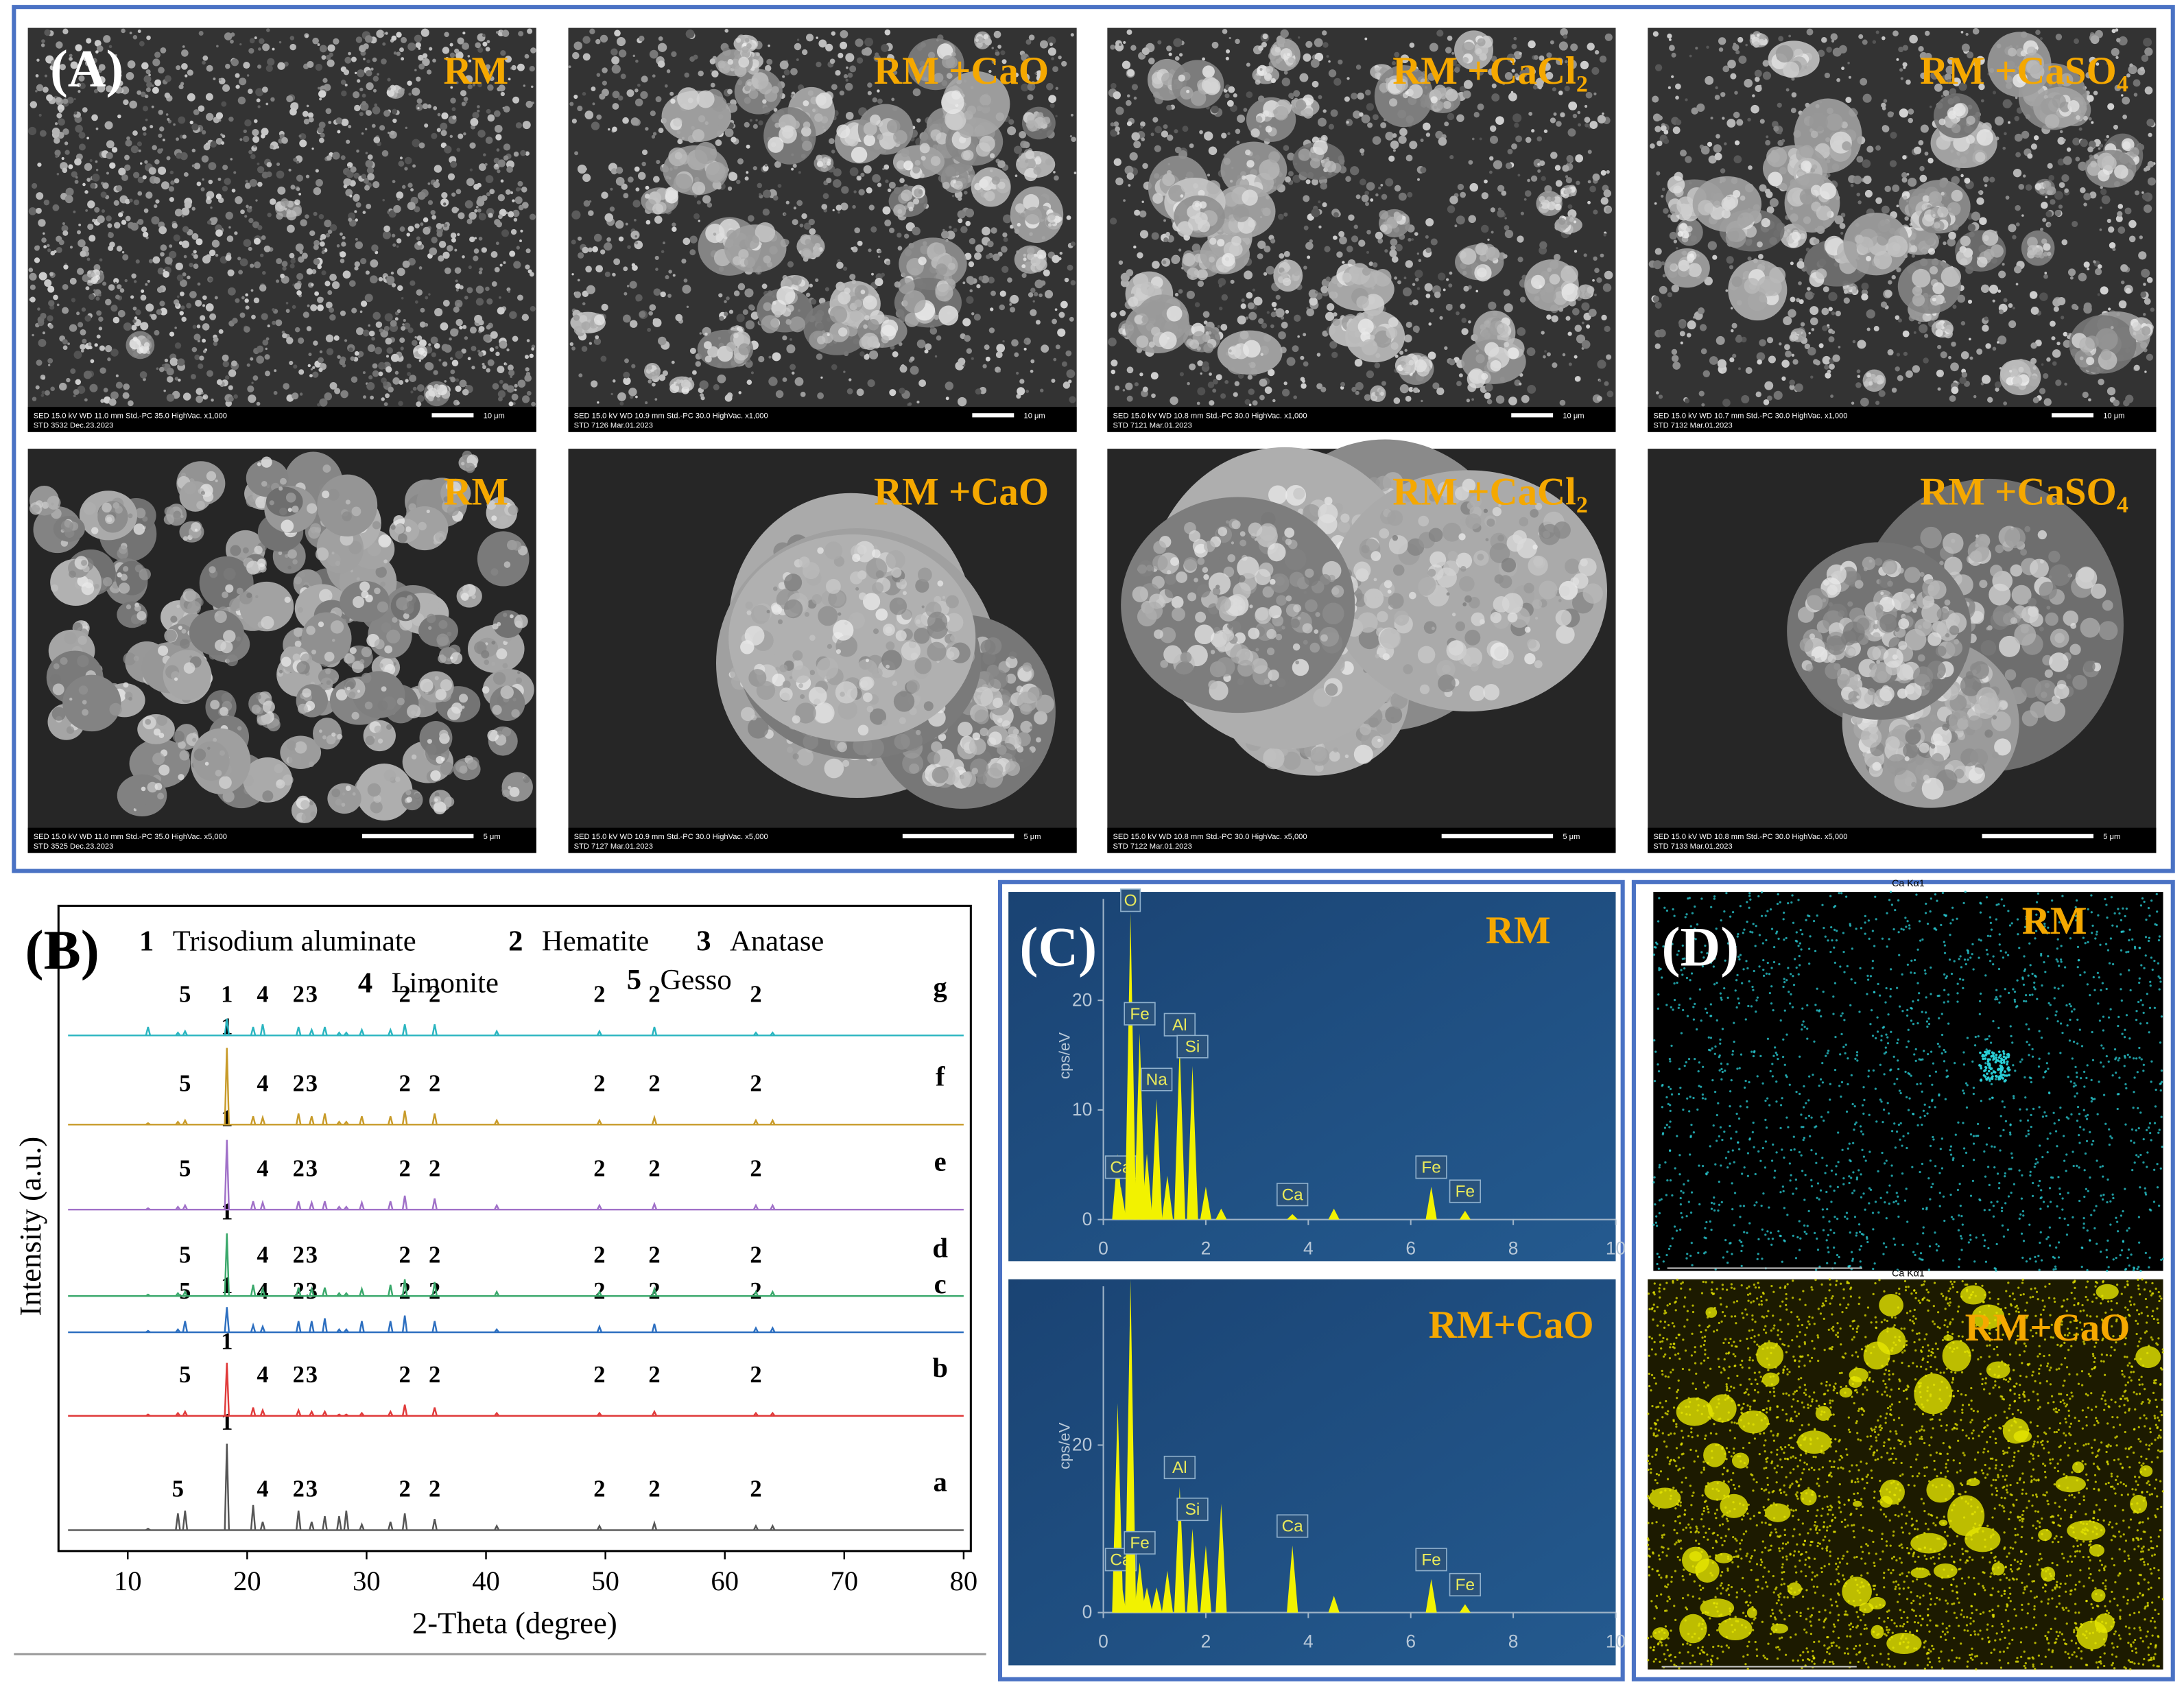 The width and height of the screenshot is (2184, 1689). What do you see at coordinates (494, 416) in the screenshot?
I see `scale-label: 10 μm` at bounding box center [494, 416].